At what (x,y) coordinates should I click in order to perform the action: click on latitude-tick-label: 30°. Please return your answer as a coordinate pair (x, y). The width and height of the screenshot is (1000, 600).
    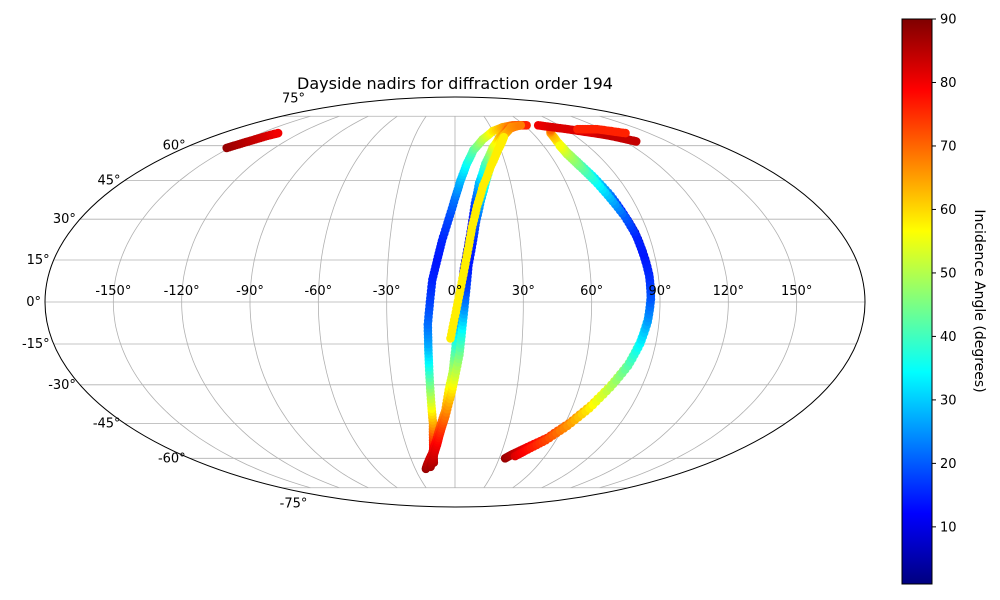
    Looking at the image, I should click on (64, 219).